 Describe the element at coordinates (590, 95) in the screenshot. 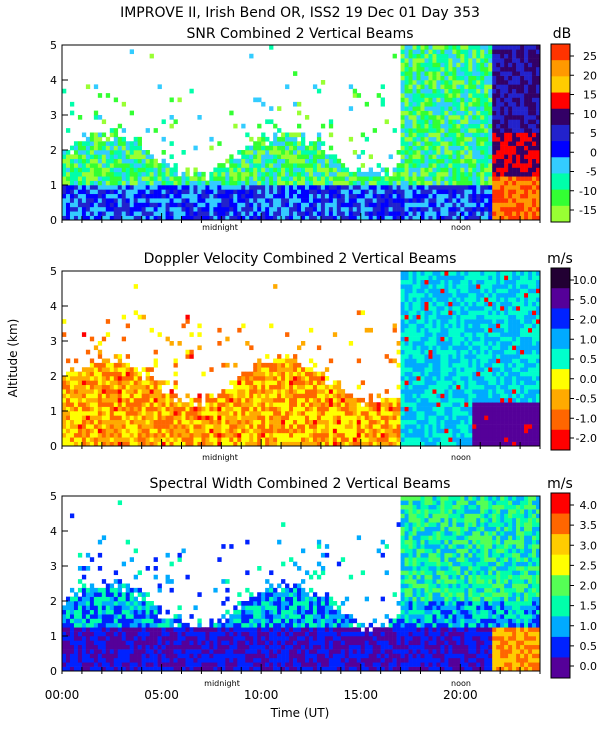

I see `colorbar-tick-label: 15` at that location.